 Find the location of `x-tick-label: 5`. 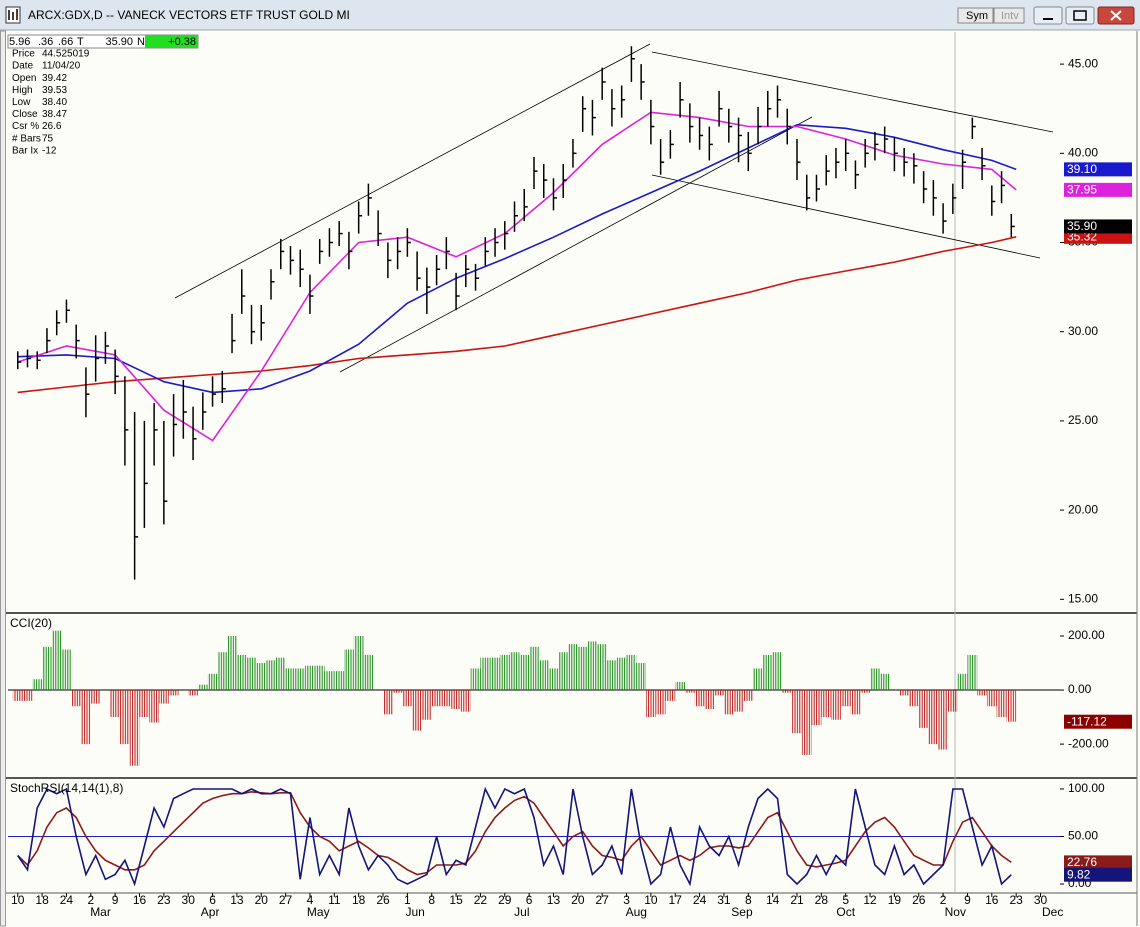

x-tick-label: 5 is located at coordinates (845, 900).